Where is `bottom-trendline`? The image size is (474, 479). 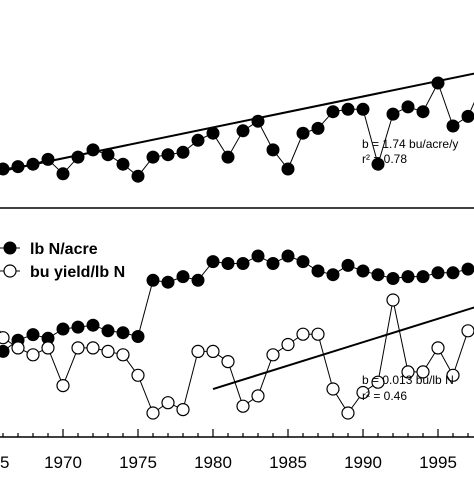
bottom-trendline is located at coordinates (343, 348).